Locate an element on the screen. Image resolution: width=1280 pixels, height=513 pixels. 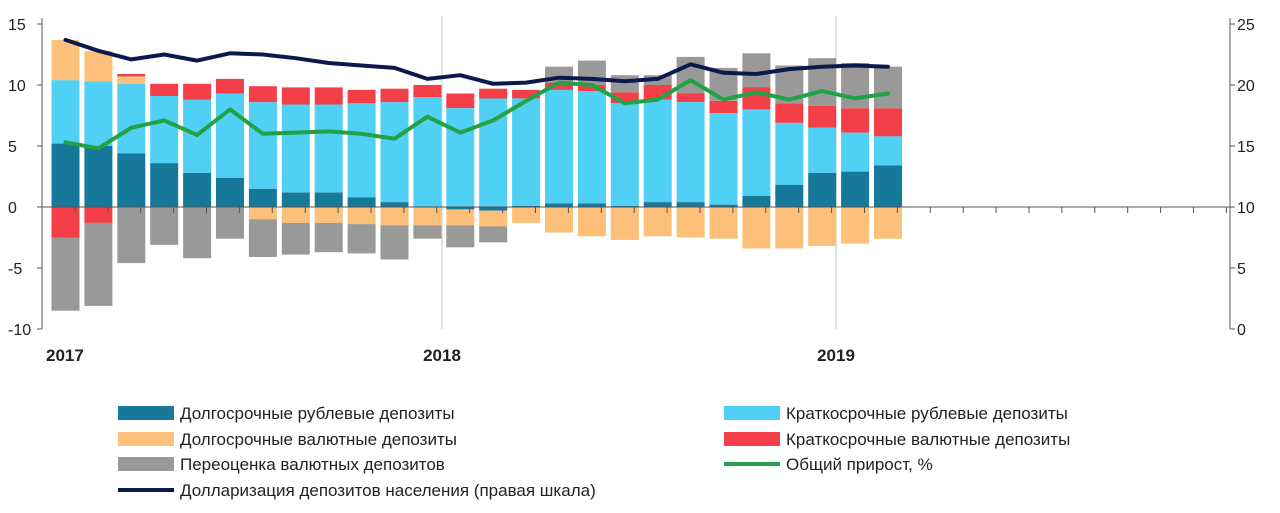
right-tick-label: 25 is located at coordinates (1246, 25).